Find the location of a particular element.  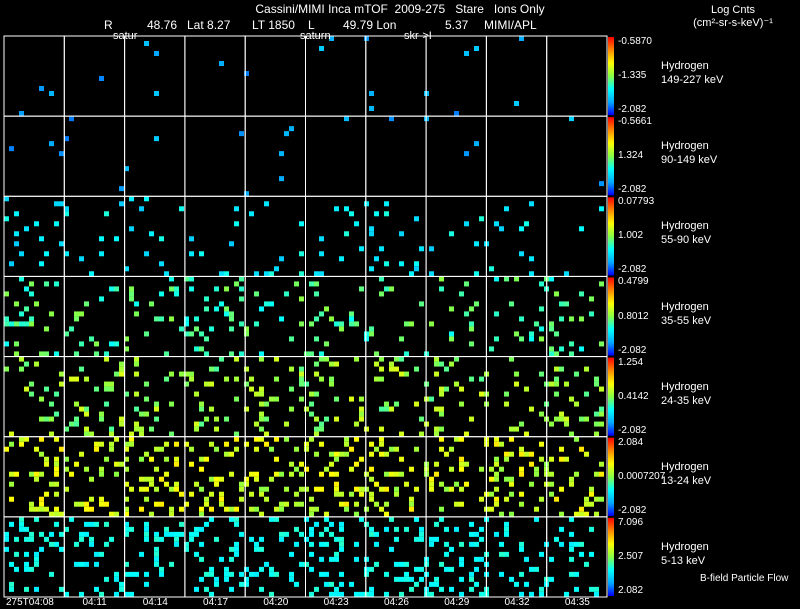

source-label: MIMI/APL is located at coordinates (510, 25).